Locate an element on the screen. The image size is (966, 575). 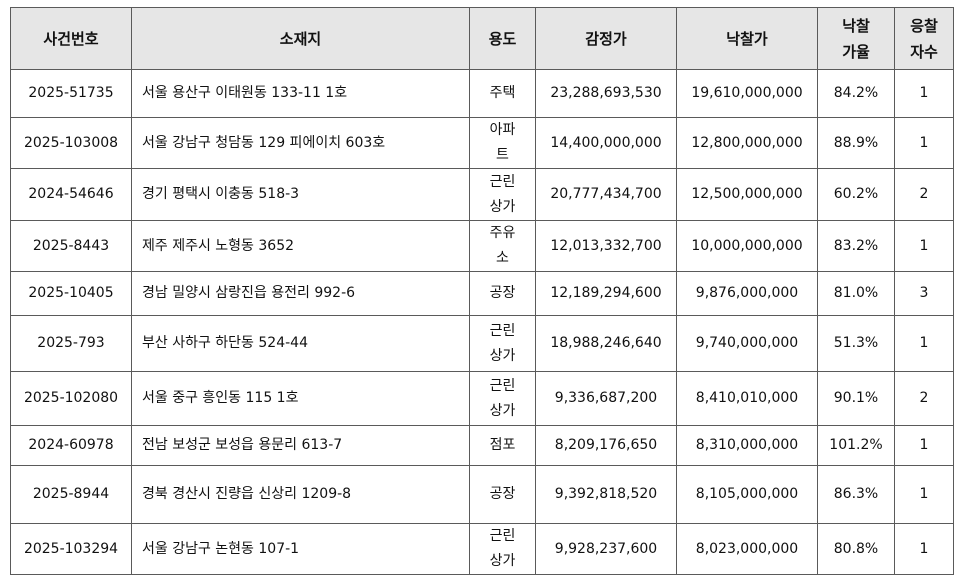
header-bidder-count: 응찰 자수 is located at coordinates (924, 38).